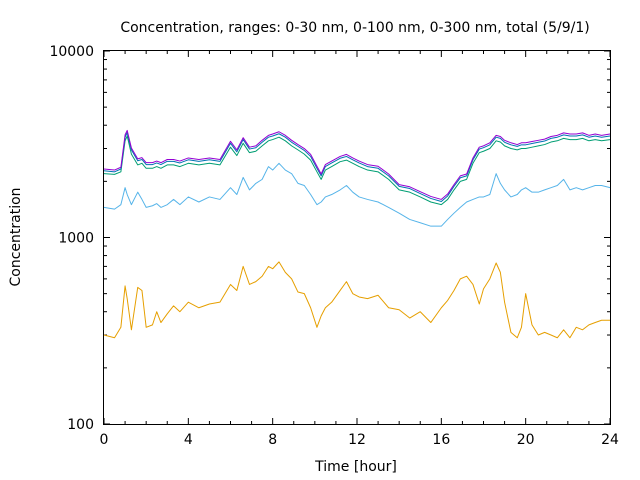  What do you see at coordinates (526, 440) in the screenshot?
I see `x-tick-label: 20` at bounding box center [526, 440].